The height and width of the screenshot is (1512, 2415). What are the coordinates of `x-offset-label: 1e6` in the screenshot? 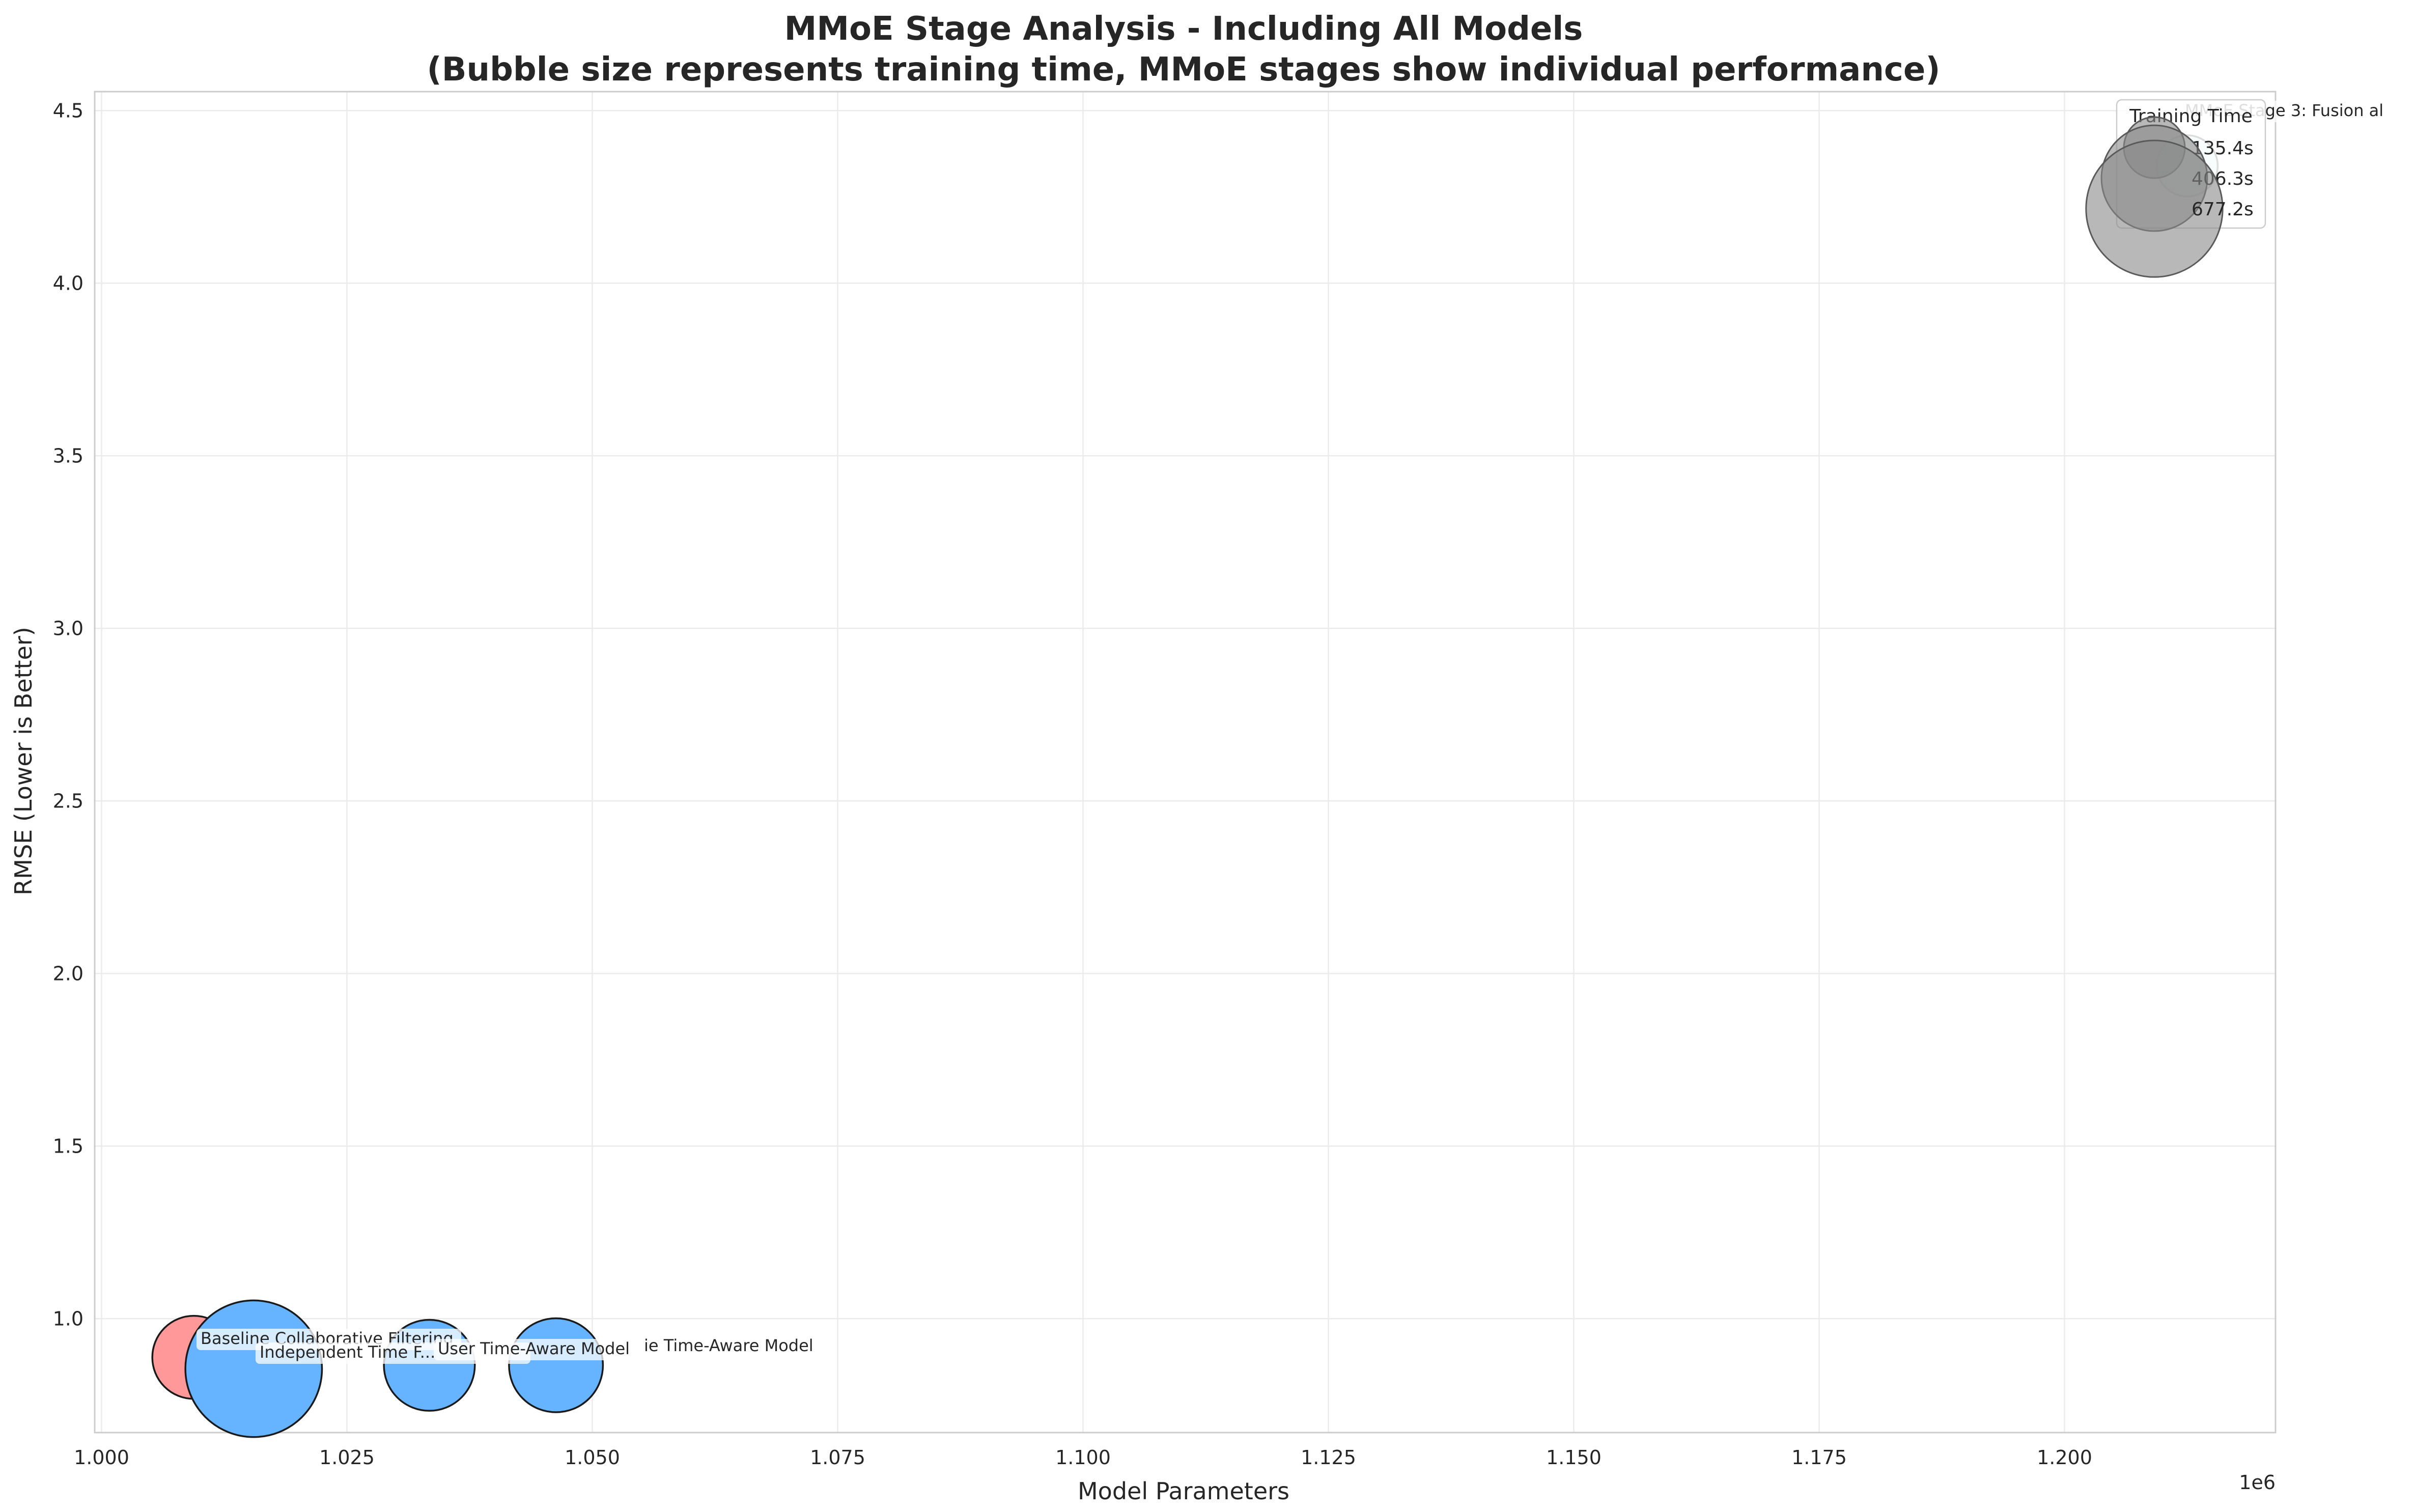 It's located at (2257, 1482).